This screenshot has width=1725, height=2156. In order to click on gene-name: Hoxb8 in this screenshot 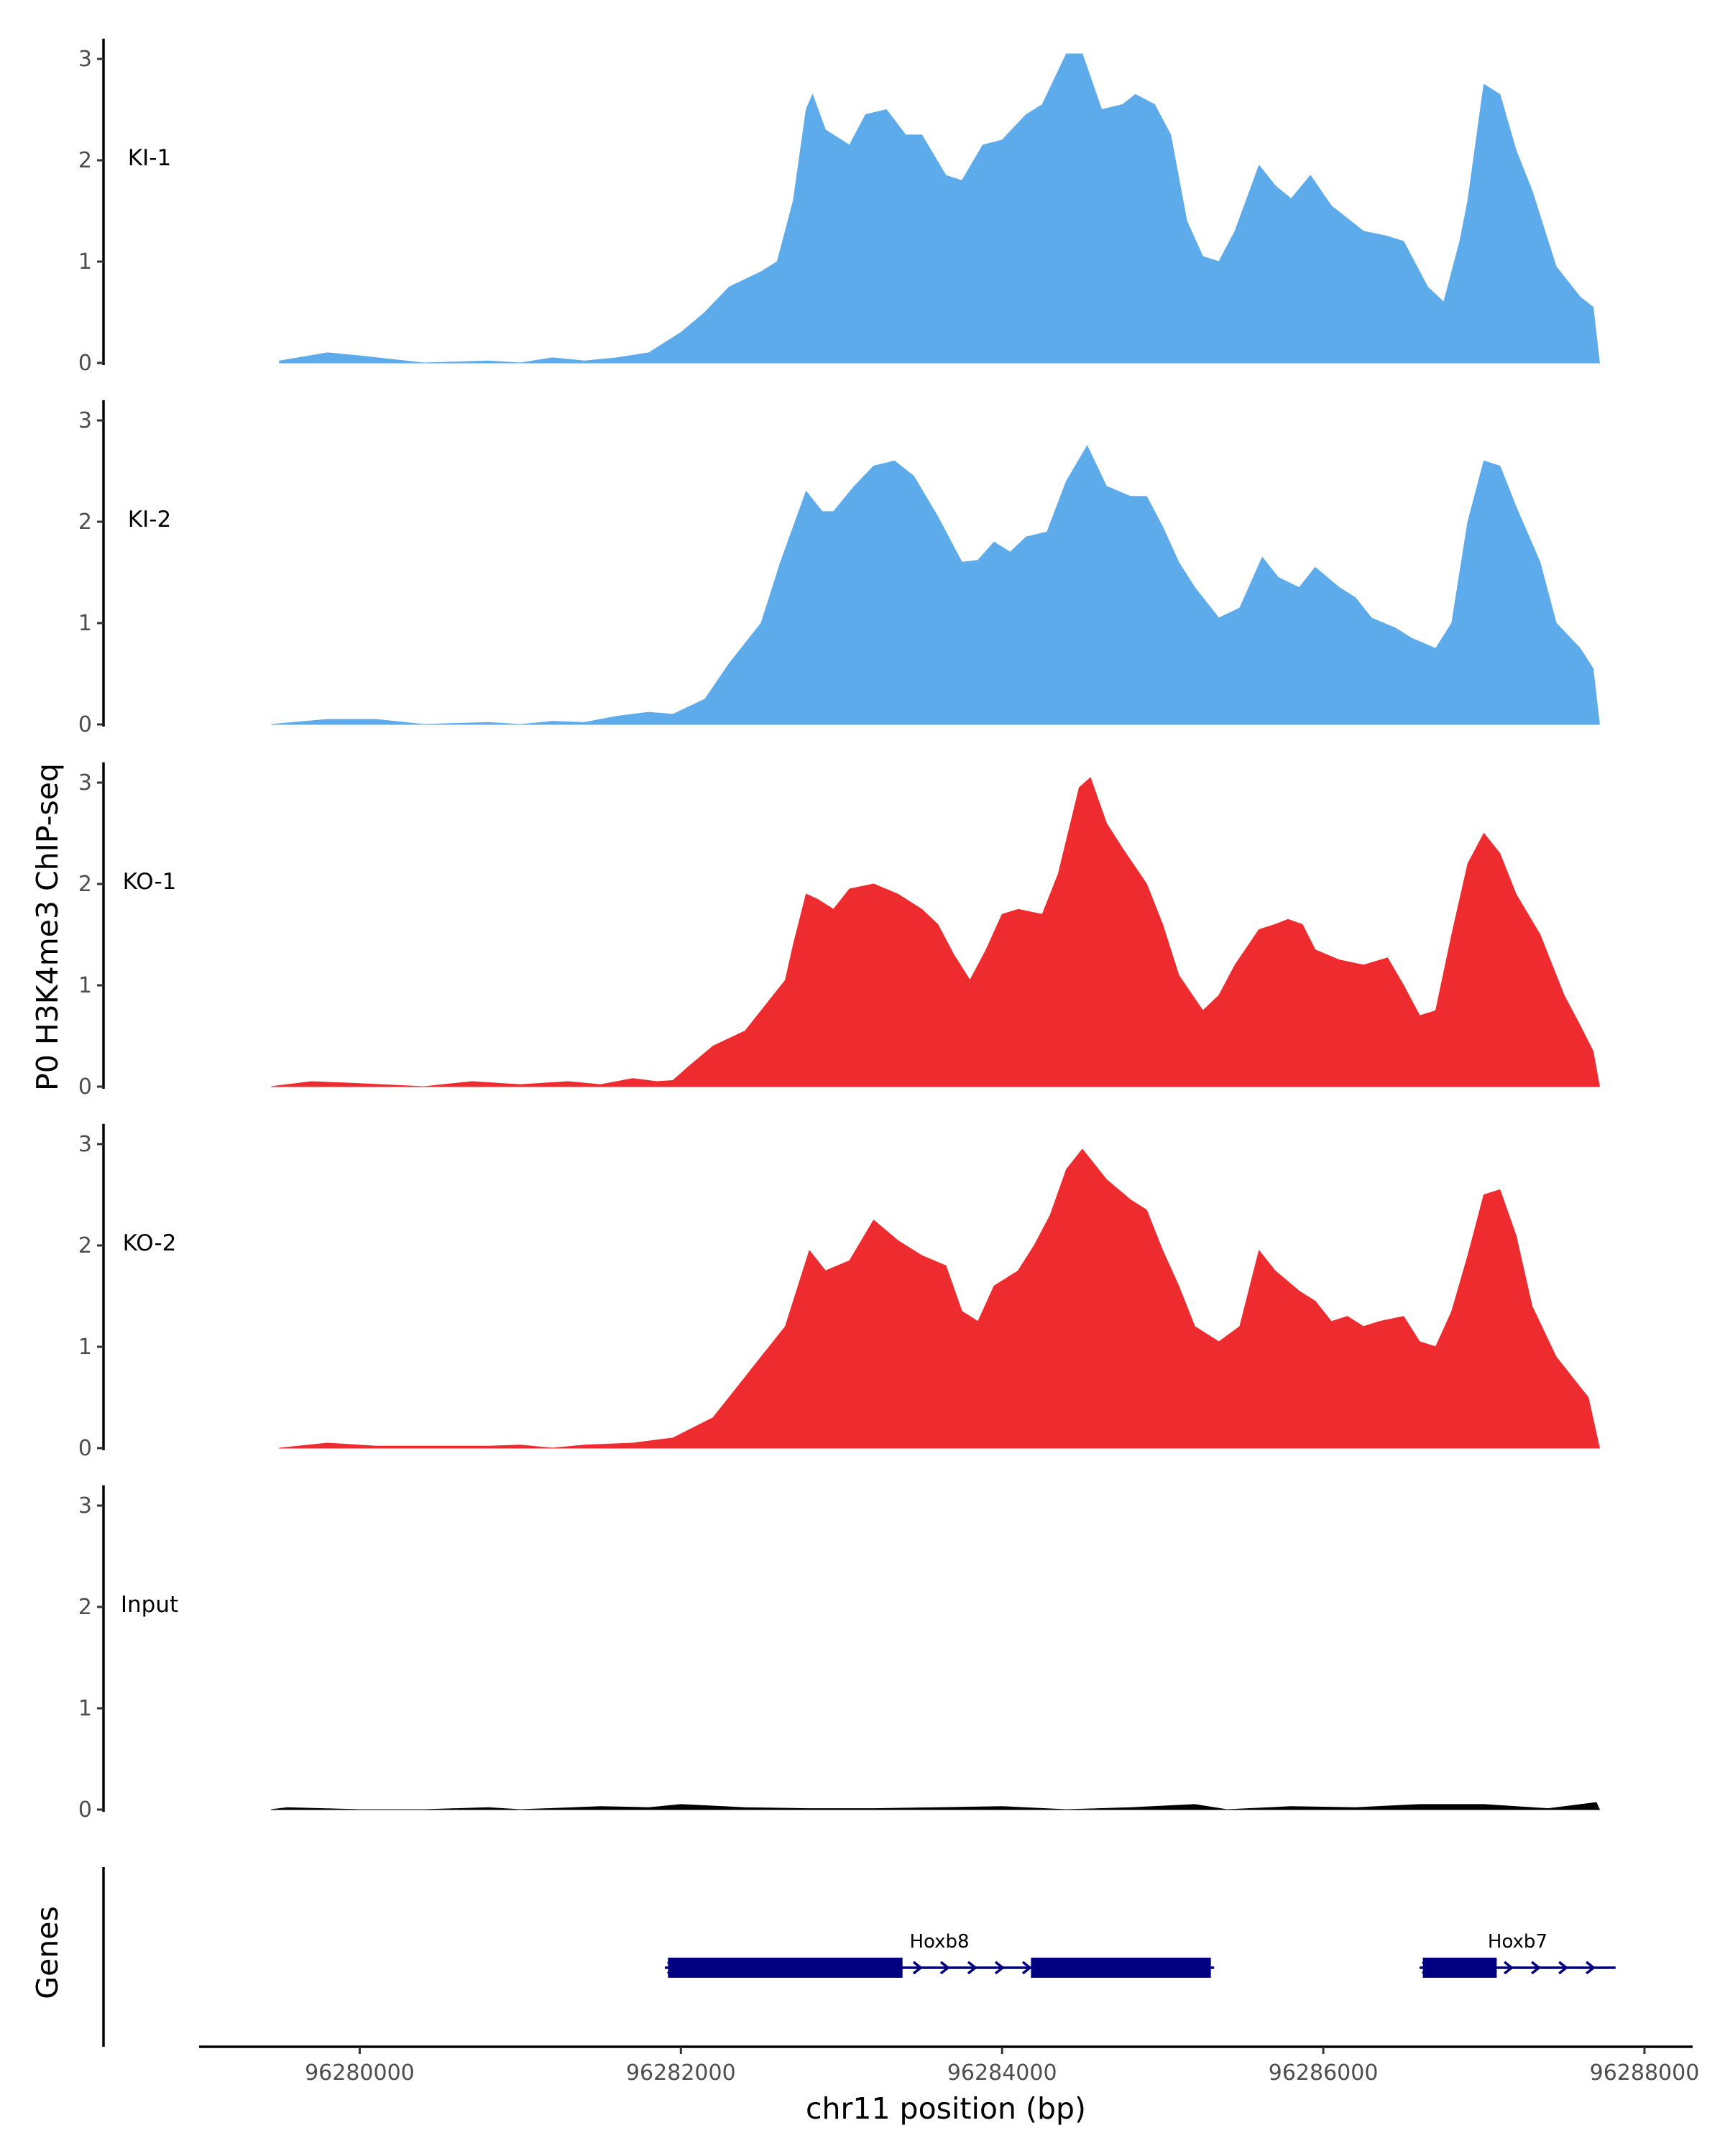, I will do `click(940, 1942)`.